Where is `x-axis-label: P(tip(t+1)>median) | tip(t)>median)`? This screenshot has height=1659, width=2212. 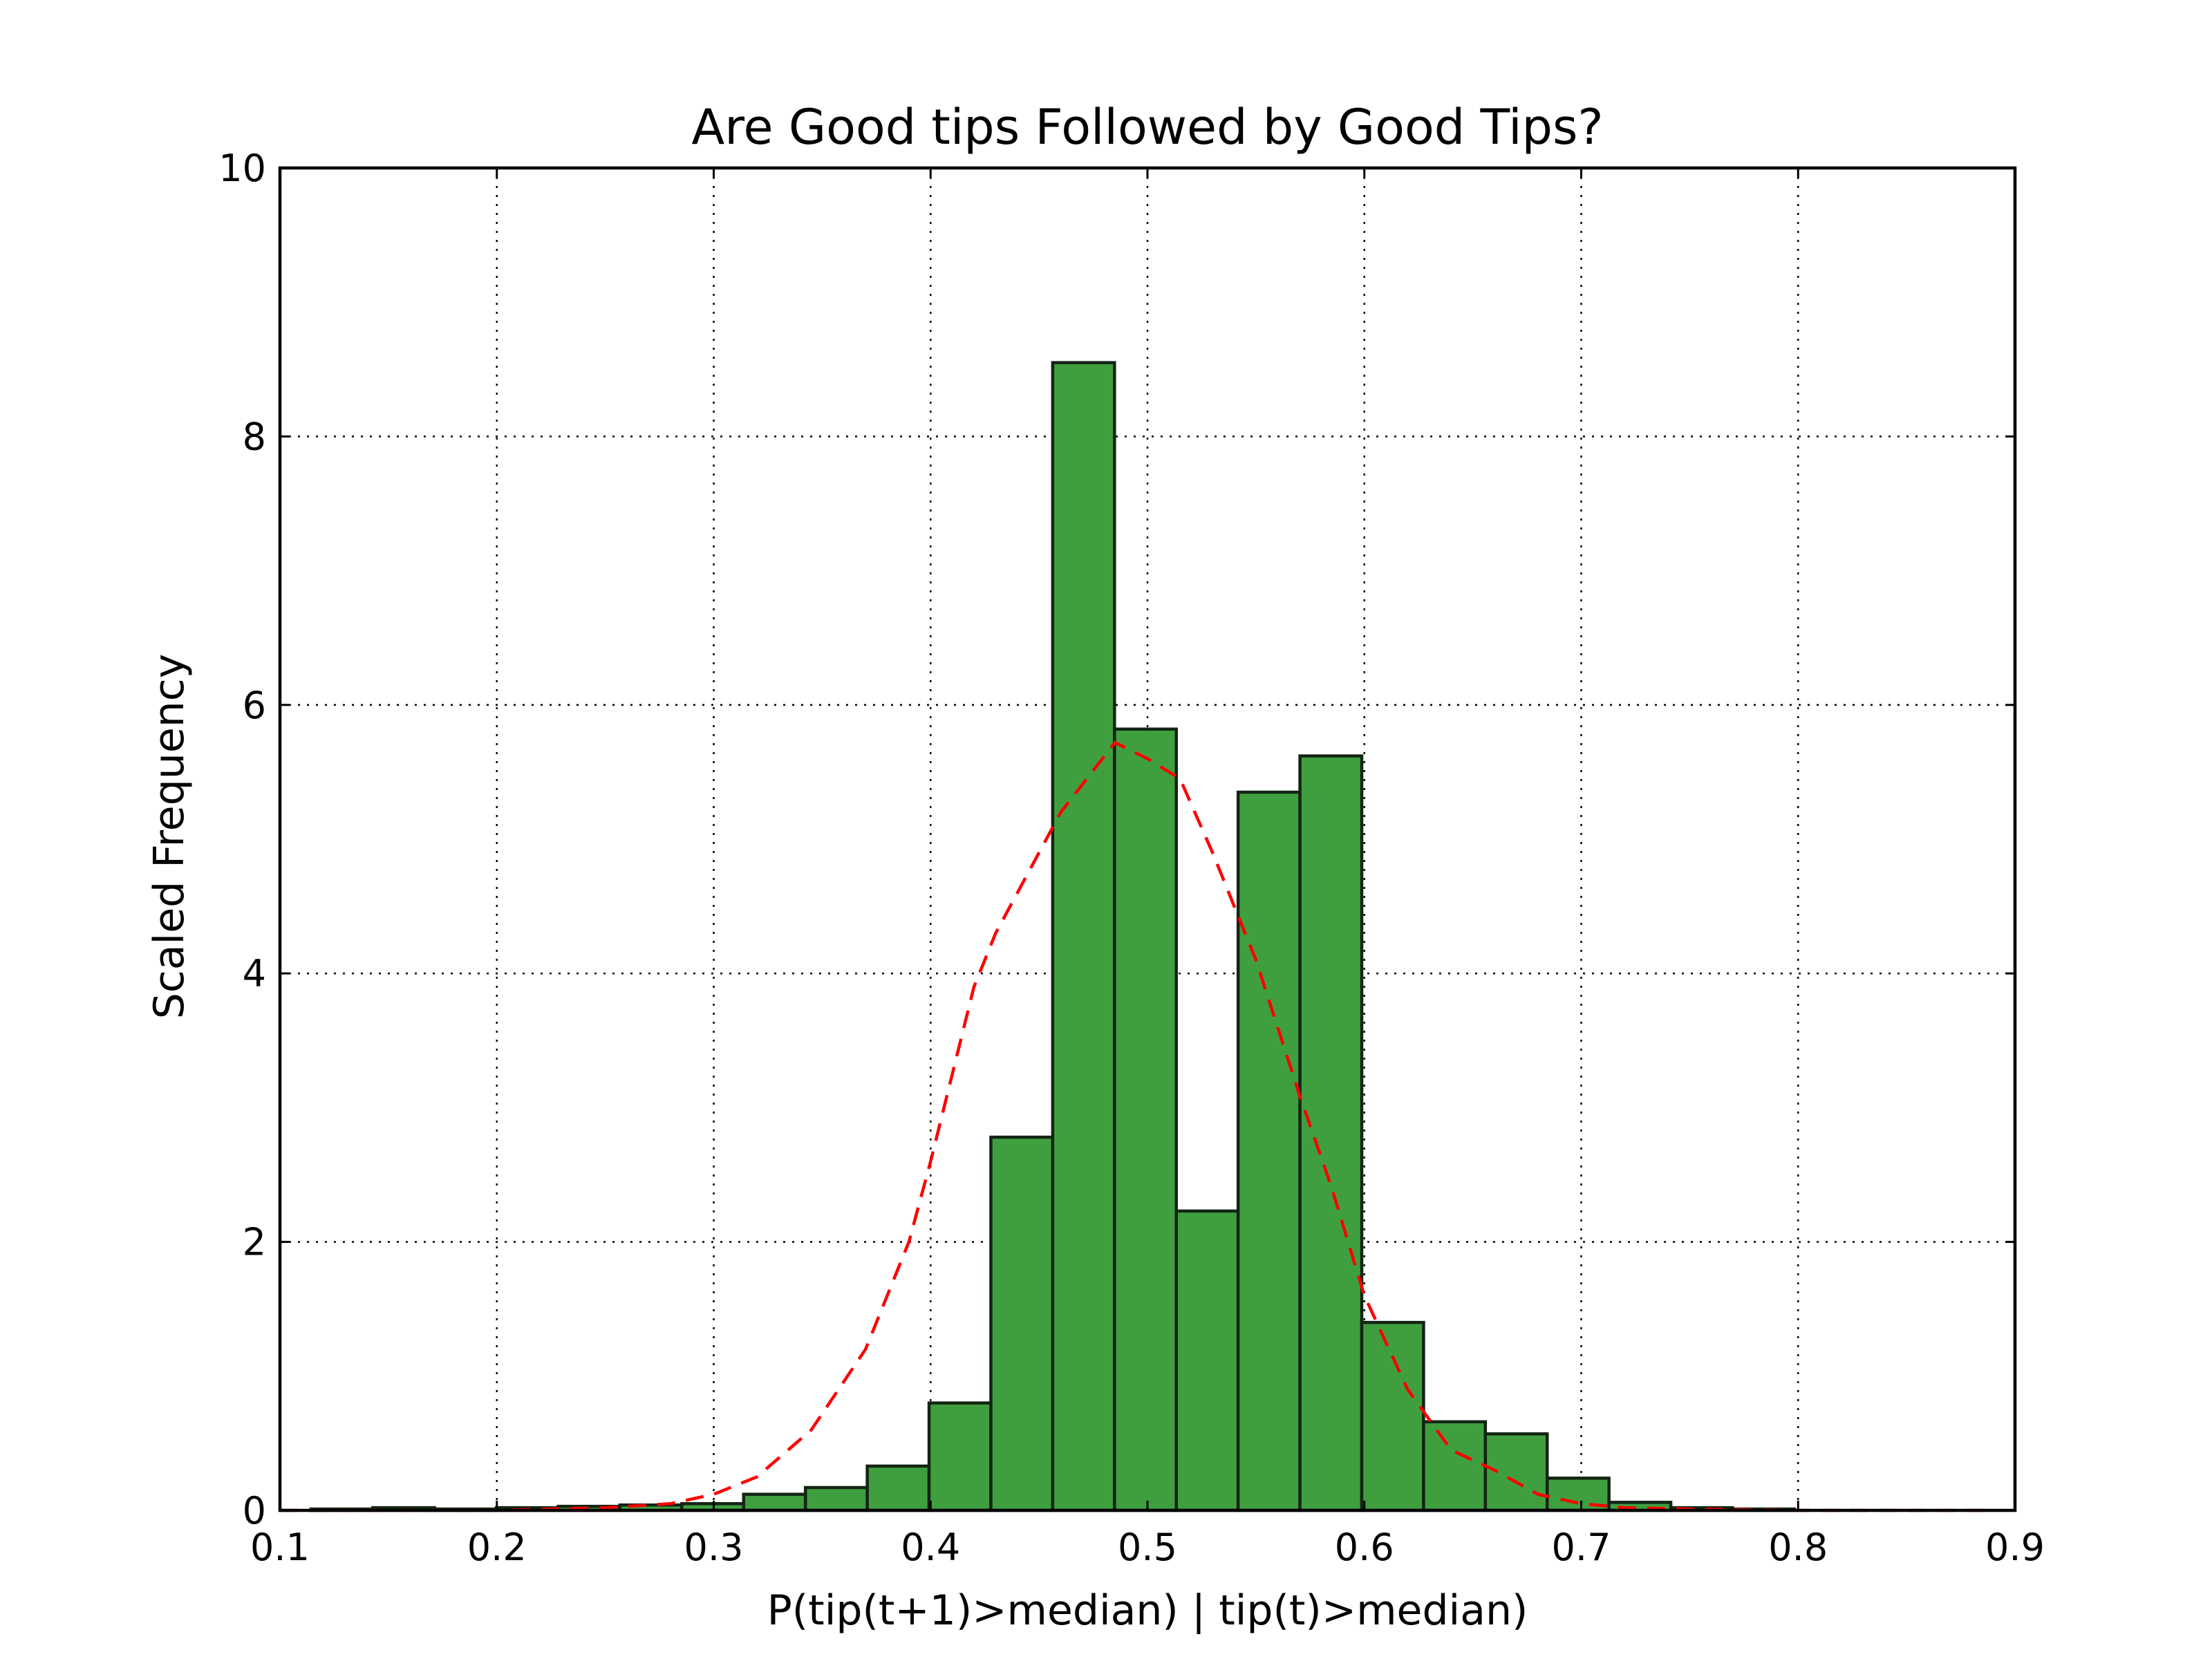 x-axis-label: P(tip(t+1)>median) | tip(t)>median) is located at coordinates (1147, 1610).